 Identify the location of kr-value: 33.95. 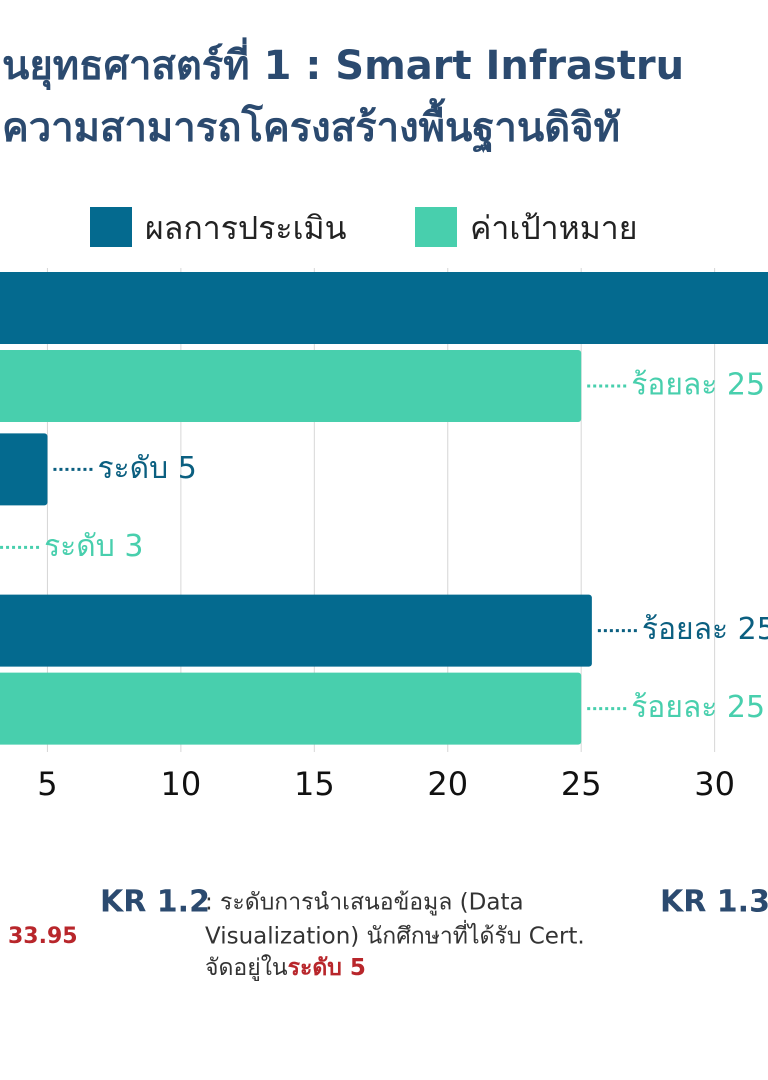
(43, 936).